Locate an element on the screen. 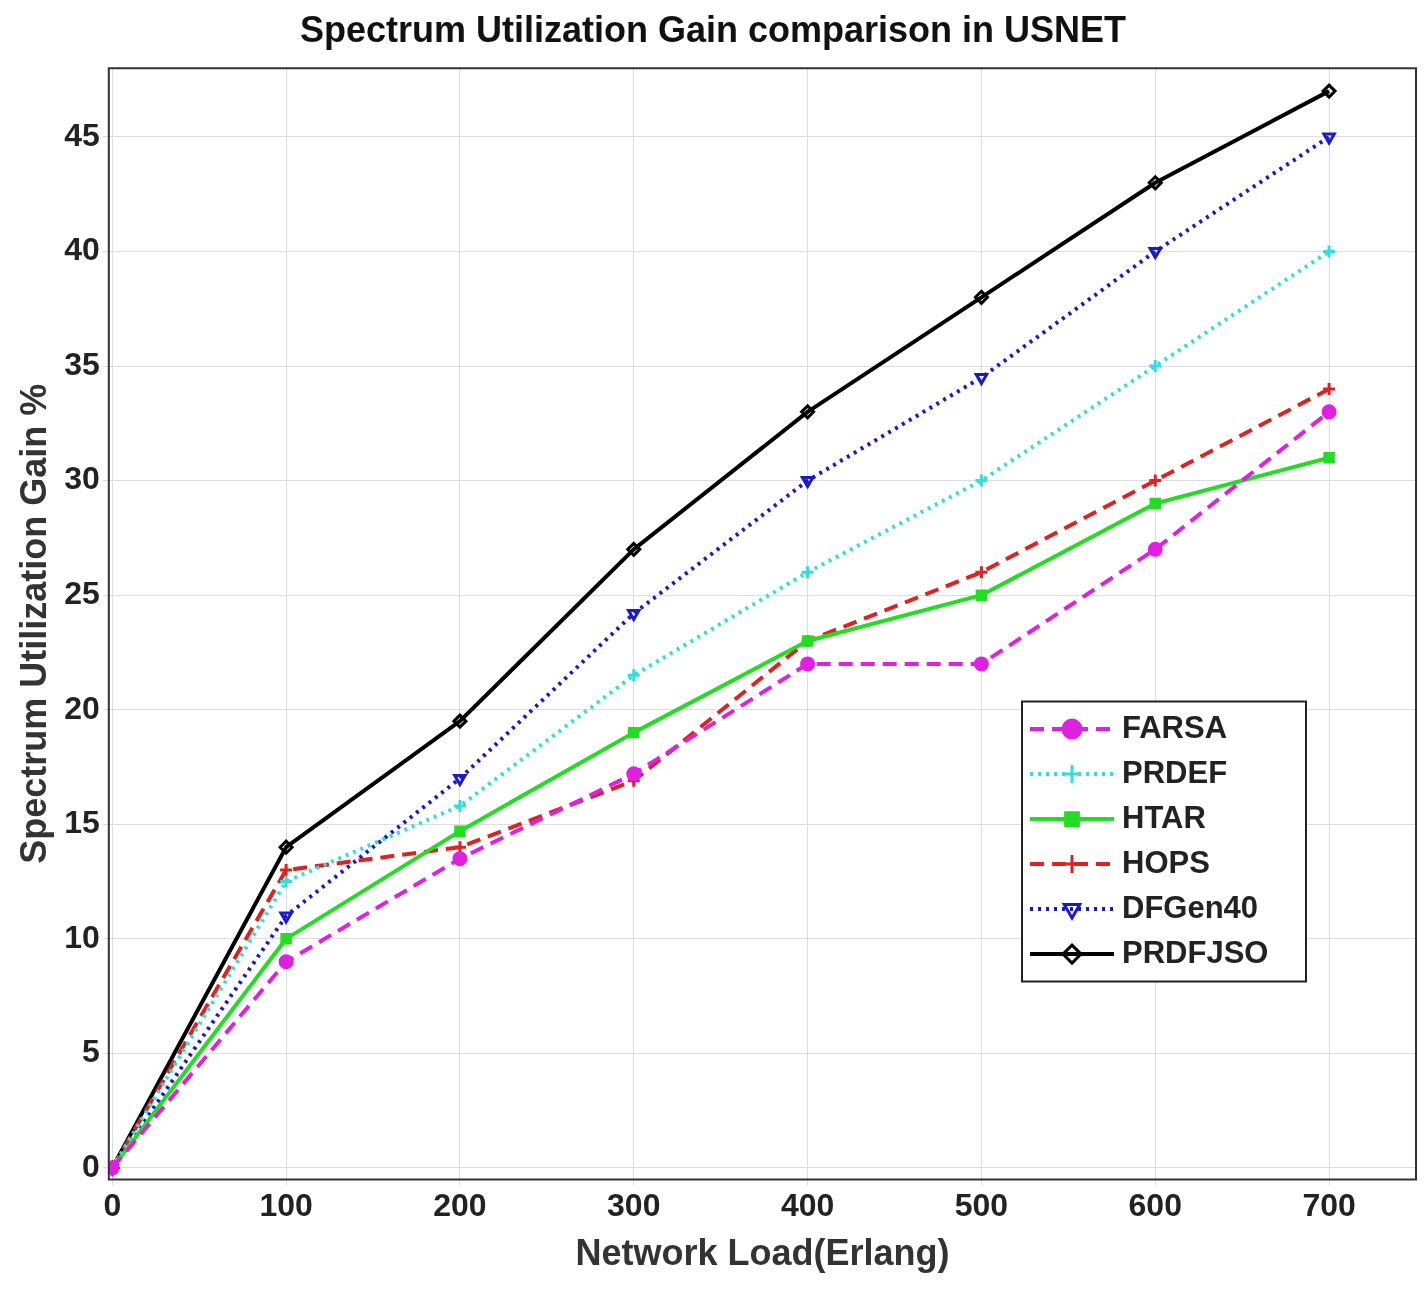 Image resolution: width=1426 pixels, height=1291 pixels. legend-label: PRDFJSO is located at coordinates (1195, 952).